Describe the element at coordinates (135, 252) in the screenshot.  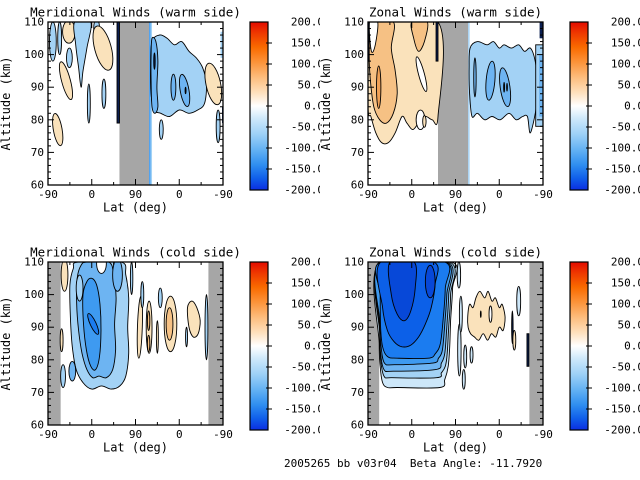
I see `svg-text: Meridional Winds (cold side)` at that location.